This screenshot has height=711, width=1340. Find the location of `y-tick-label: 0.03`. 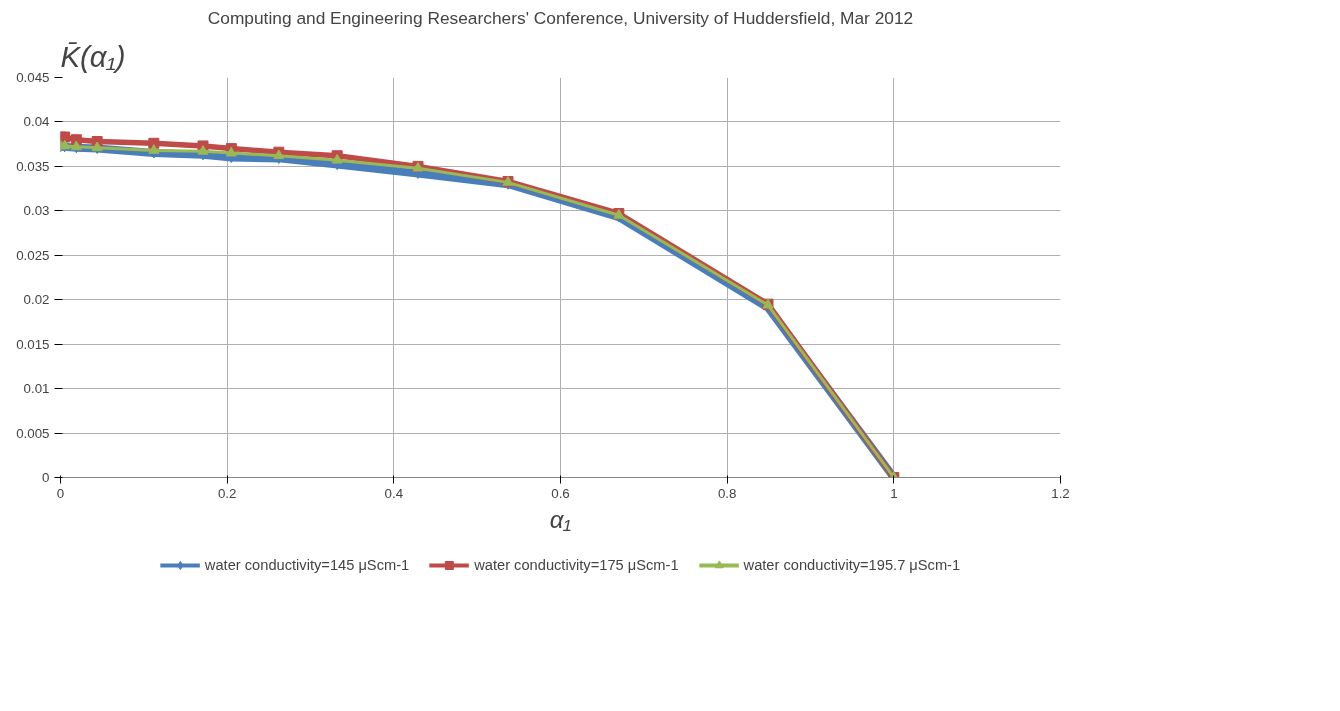

y-tick-label: 0.03 is located at coordinates (36, 211).